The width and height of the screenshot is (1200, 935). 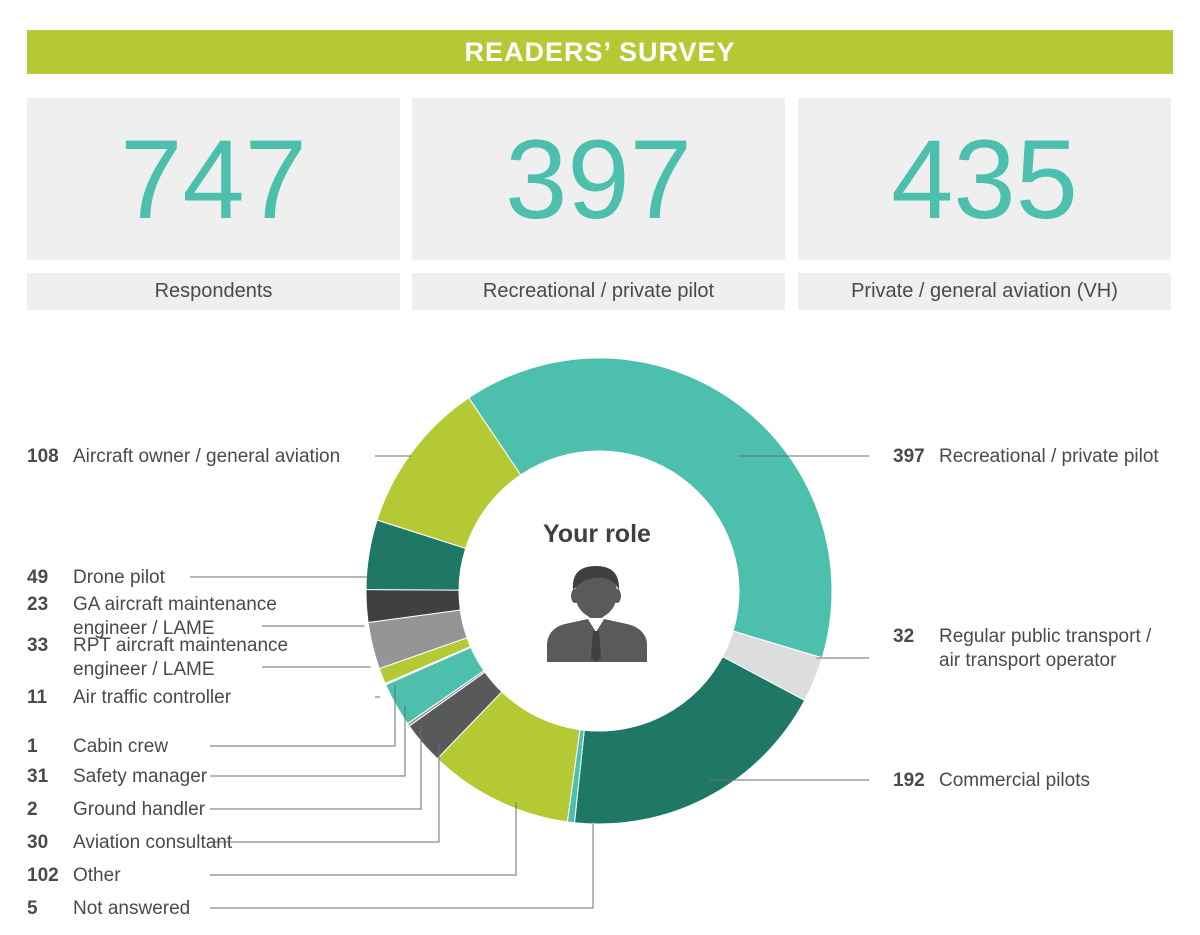 What do you see at coordinates (1028, 660) in the screenshot?
I see `slice-label-regular-public-transport-air-transport-operator-line-2: air transport operator` at bounding box center [1028, 660].